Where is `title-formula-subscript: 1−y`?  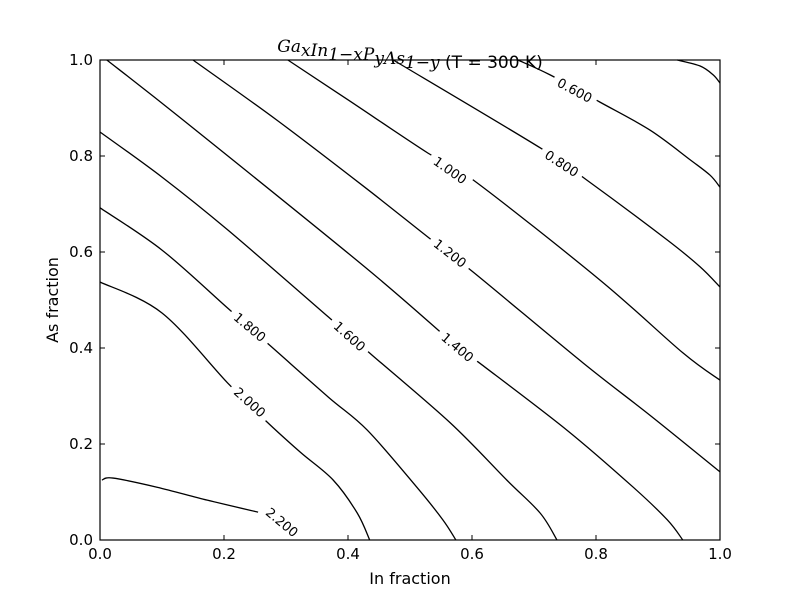
title-formula-subscript: 1−y is located at coordinates (422, 63).